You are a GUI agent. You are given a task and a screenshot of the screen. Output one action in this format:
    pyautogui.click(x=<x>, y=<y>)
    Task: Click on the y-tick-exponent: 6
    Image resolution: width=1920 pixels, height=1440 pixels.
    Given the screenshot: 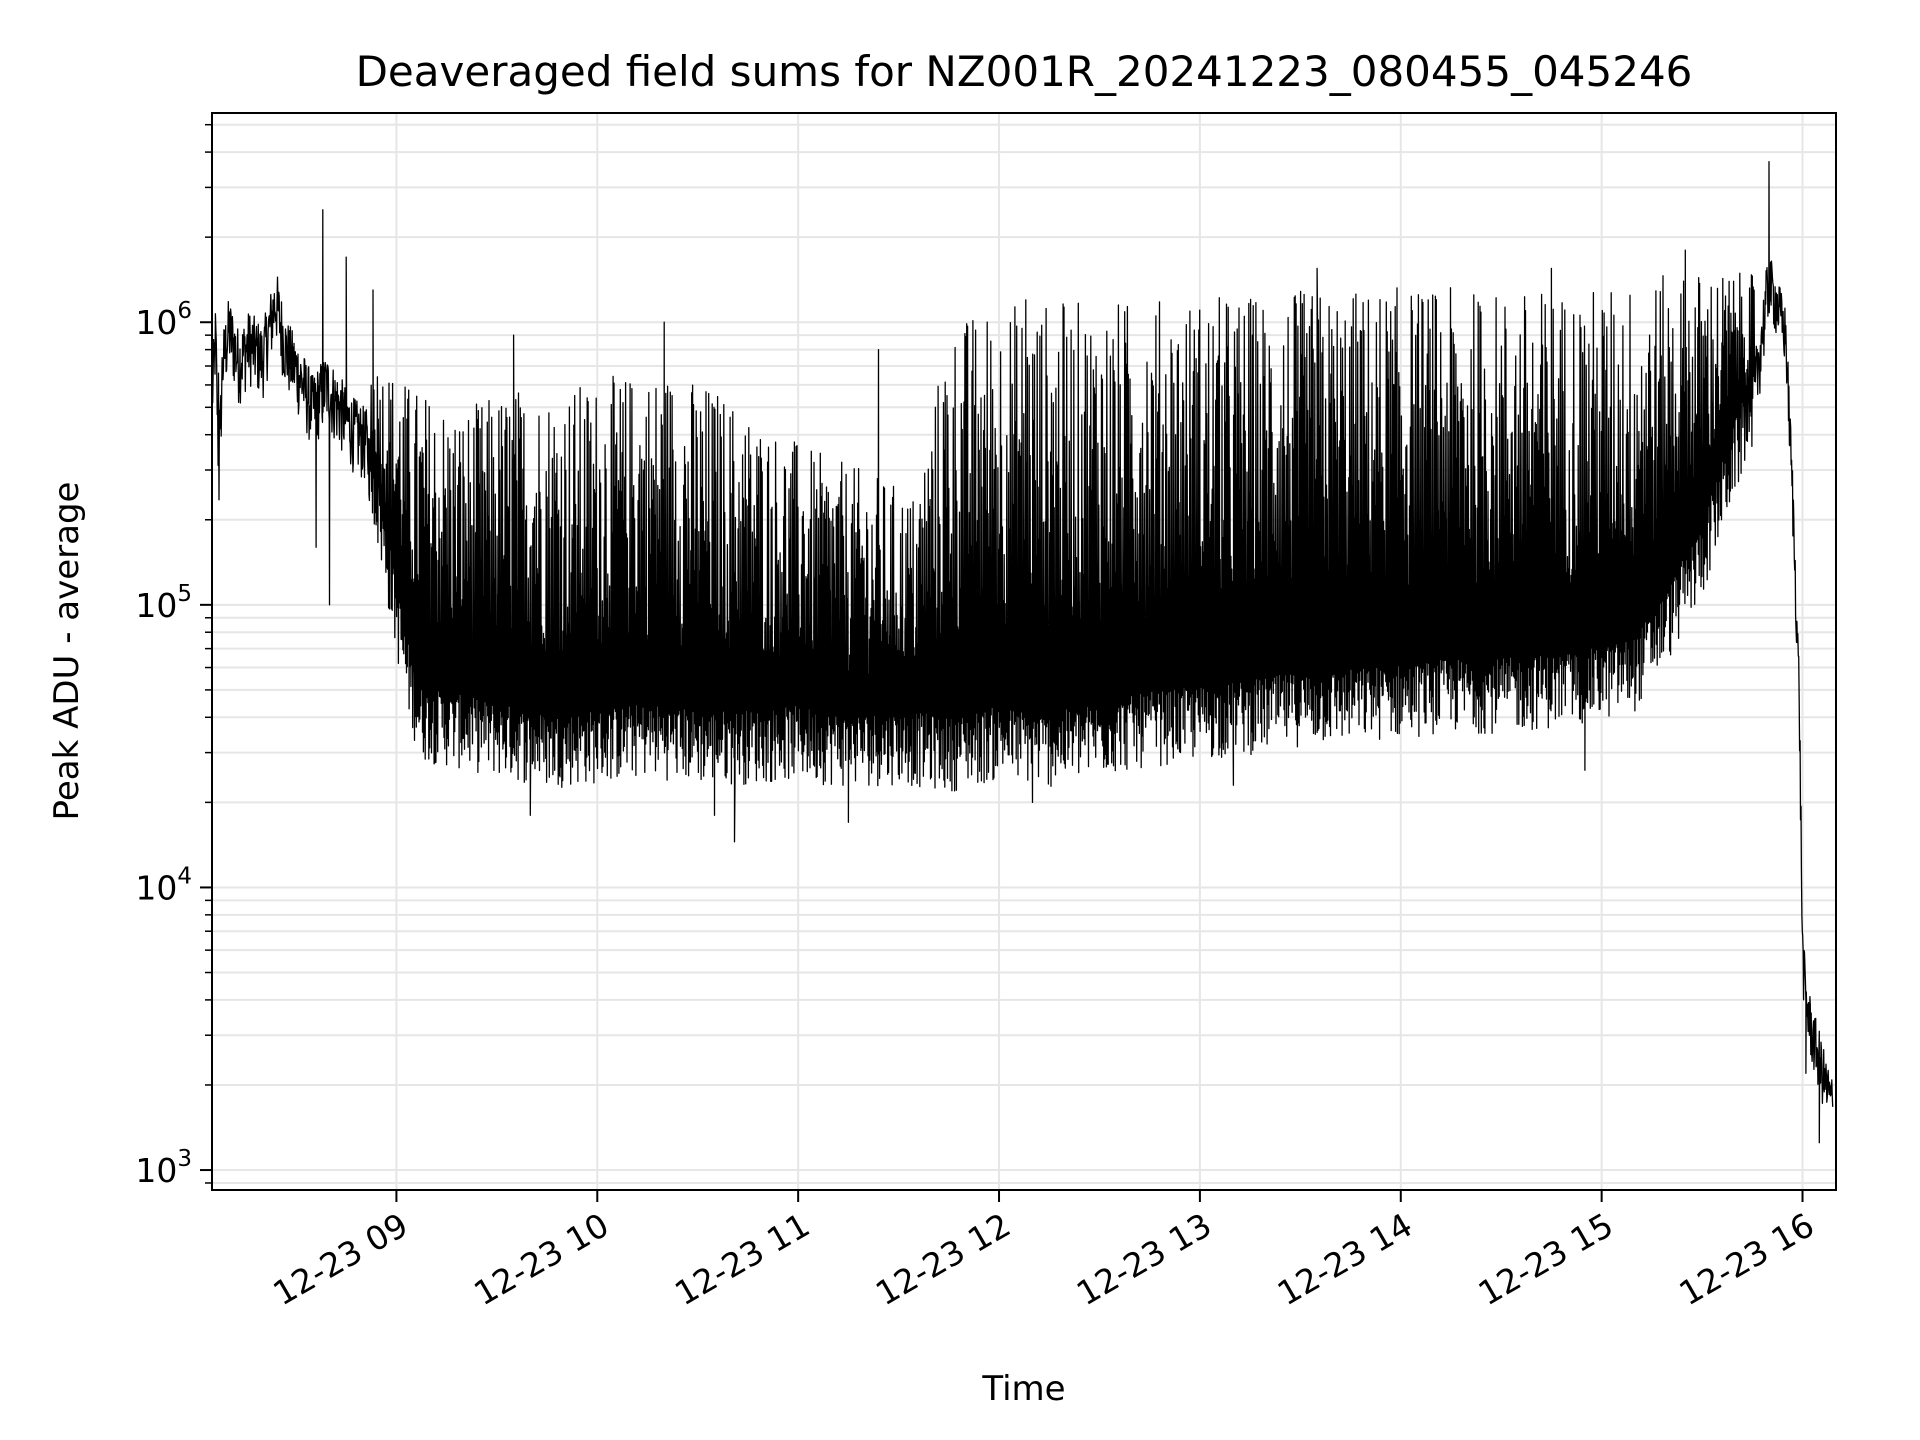 What is the action you would take?
    pyautogui.click(x=184, y=311)
    